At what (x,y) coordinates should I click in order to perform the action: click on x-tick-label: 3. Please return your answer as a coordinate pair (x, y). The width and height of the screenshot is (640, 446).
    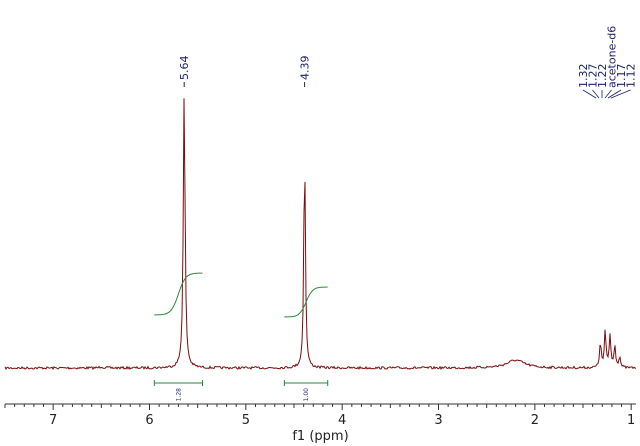
    Looking at the image, I should click on (438, 420).